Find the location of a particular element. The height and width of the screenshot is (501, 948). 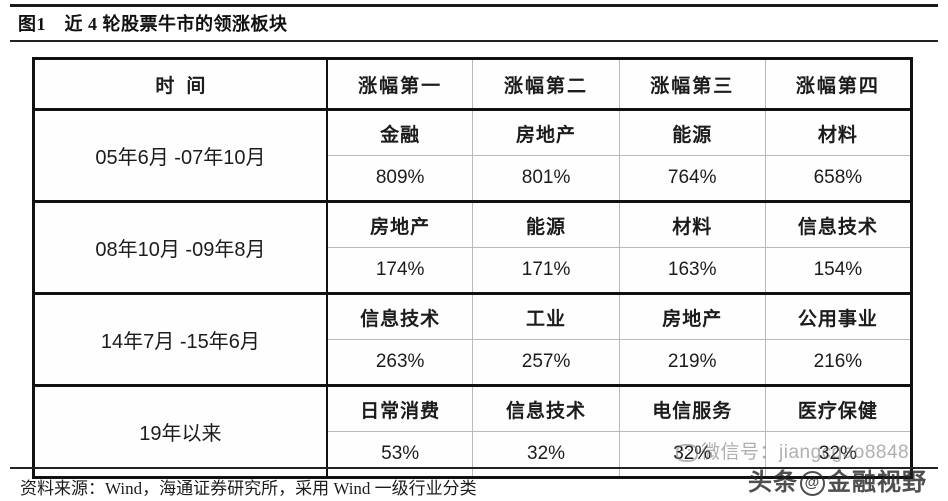

return-cell: 174% is located at coordinates (400, 270).